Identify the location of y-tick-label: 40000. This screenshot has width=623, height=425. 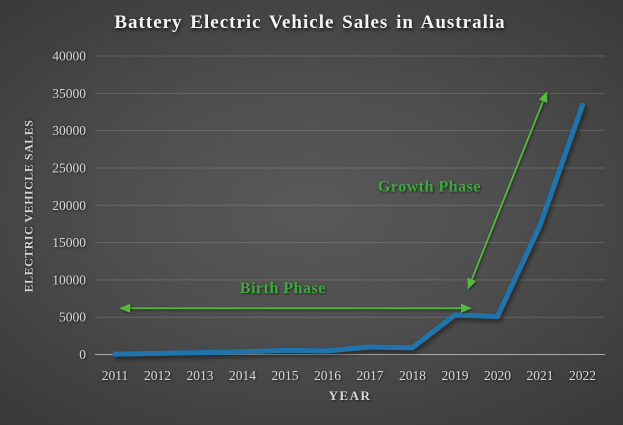
(69, 56).